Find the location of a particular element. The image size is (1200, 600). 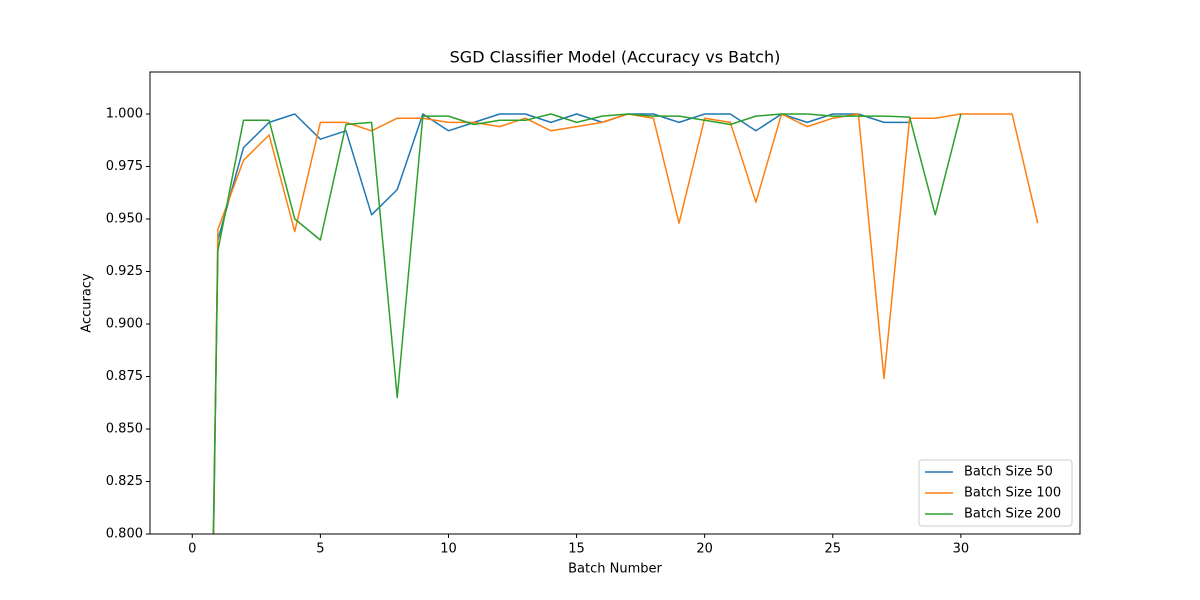

y-tick-label: 0.800 is located at coordinates (124, 534).